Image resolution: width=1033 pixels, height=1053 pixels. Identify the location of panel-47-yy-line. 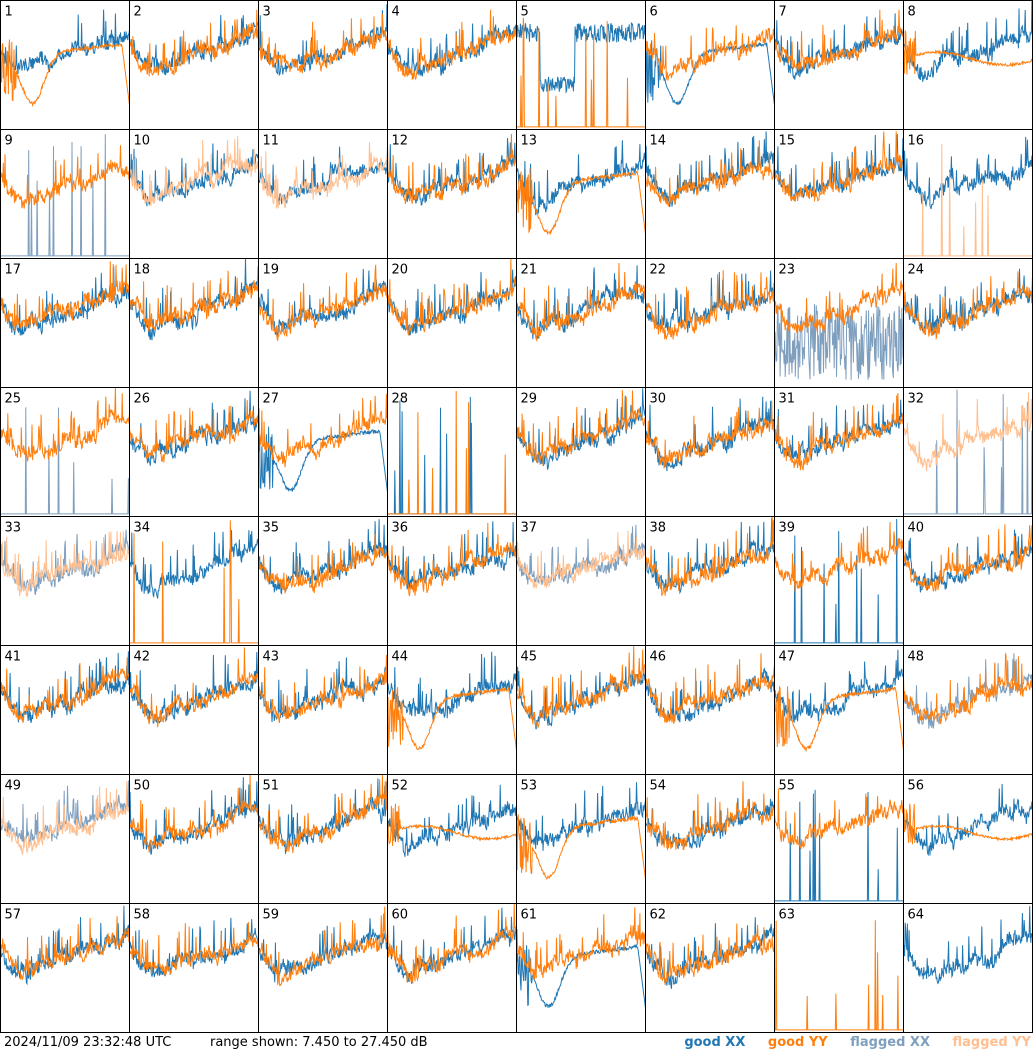
(839, 719).